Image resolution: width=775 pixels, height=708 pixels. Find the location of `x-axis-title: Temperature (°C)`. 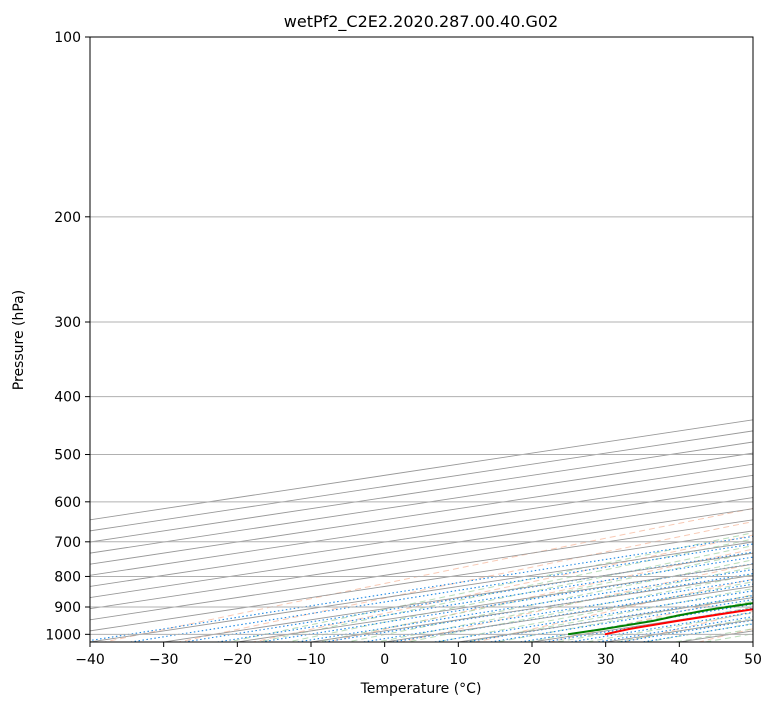

x-axis-title: Temperature (°C) is located at coordinates (421, 689).